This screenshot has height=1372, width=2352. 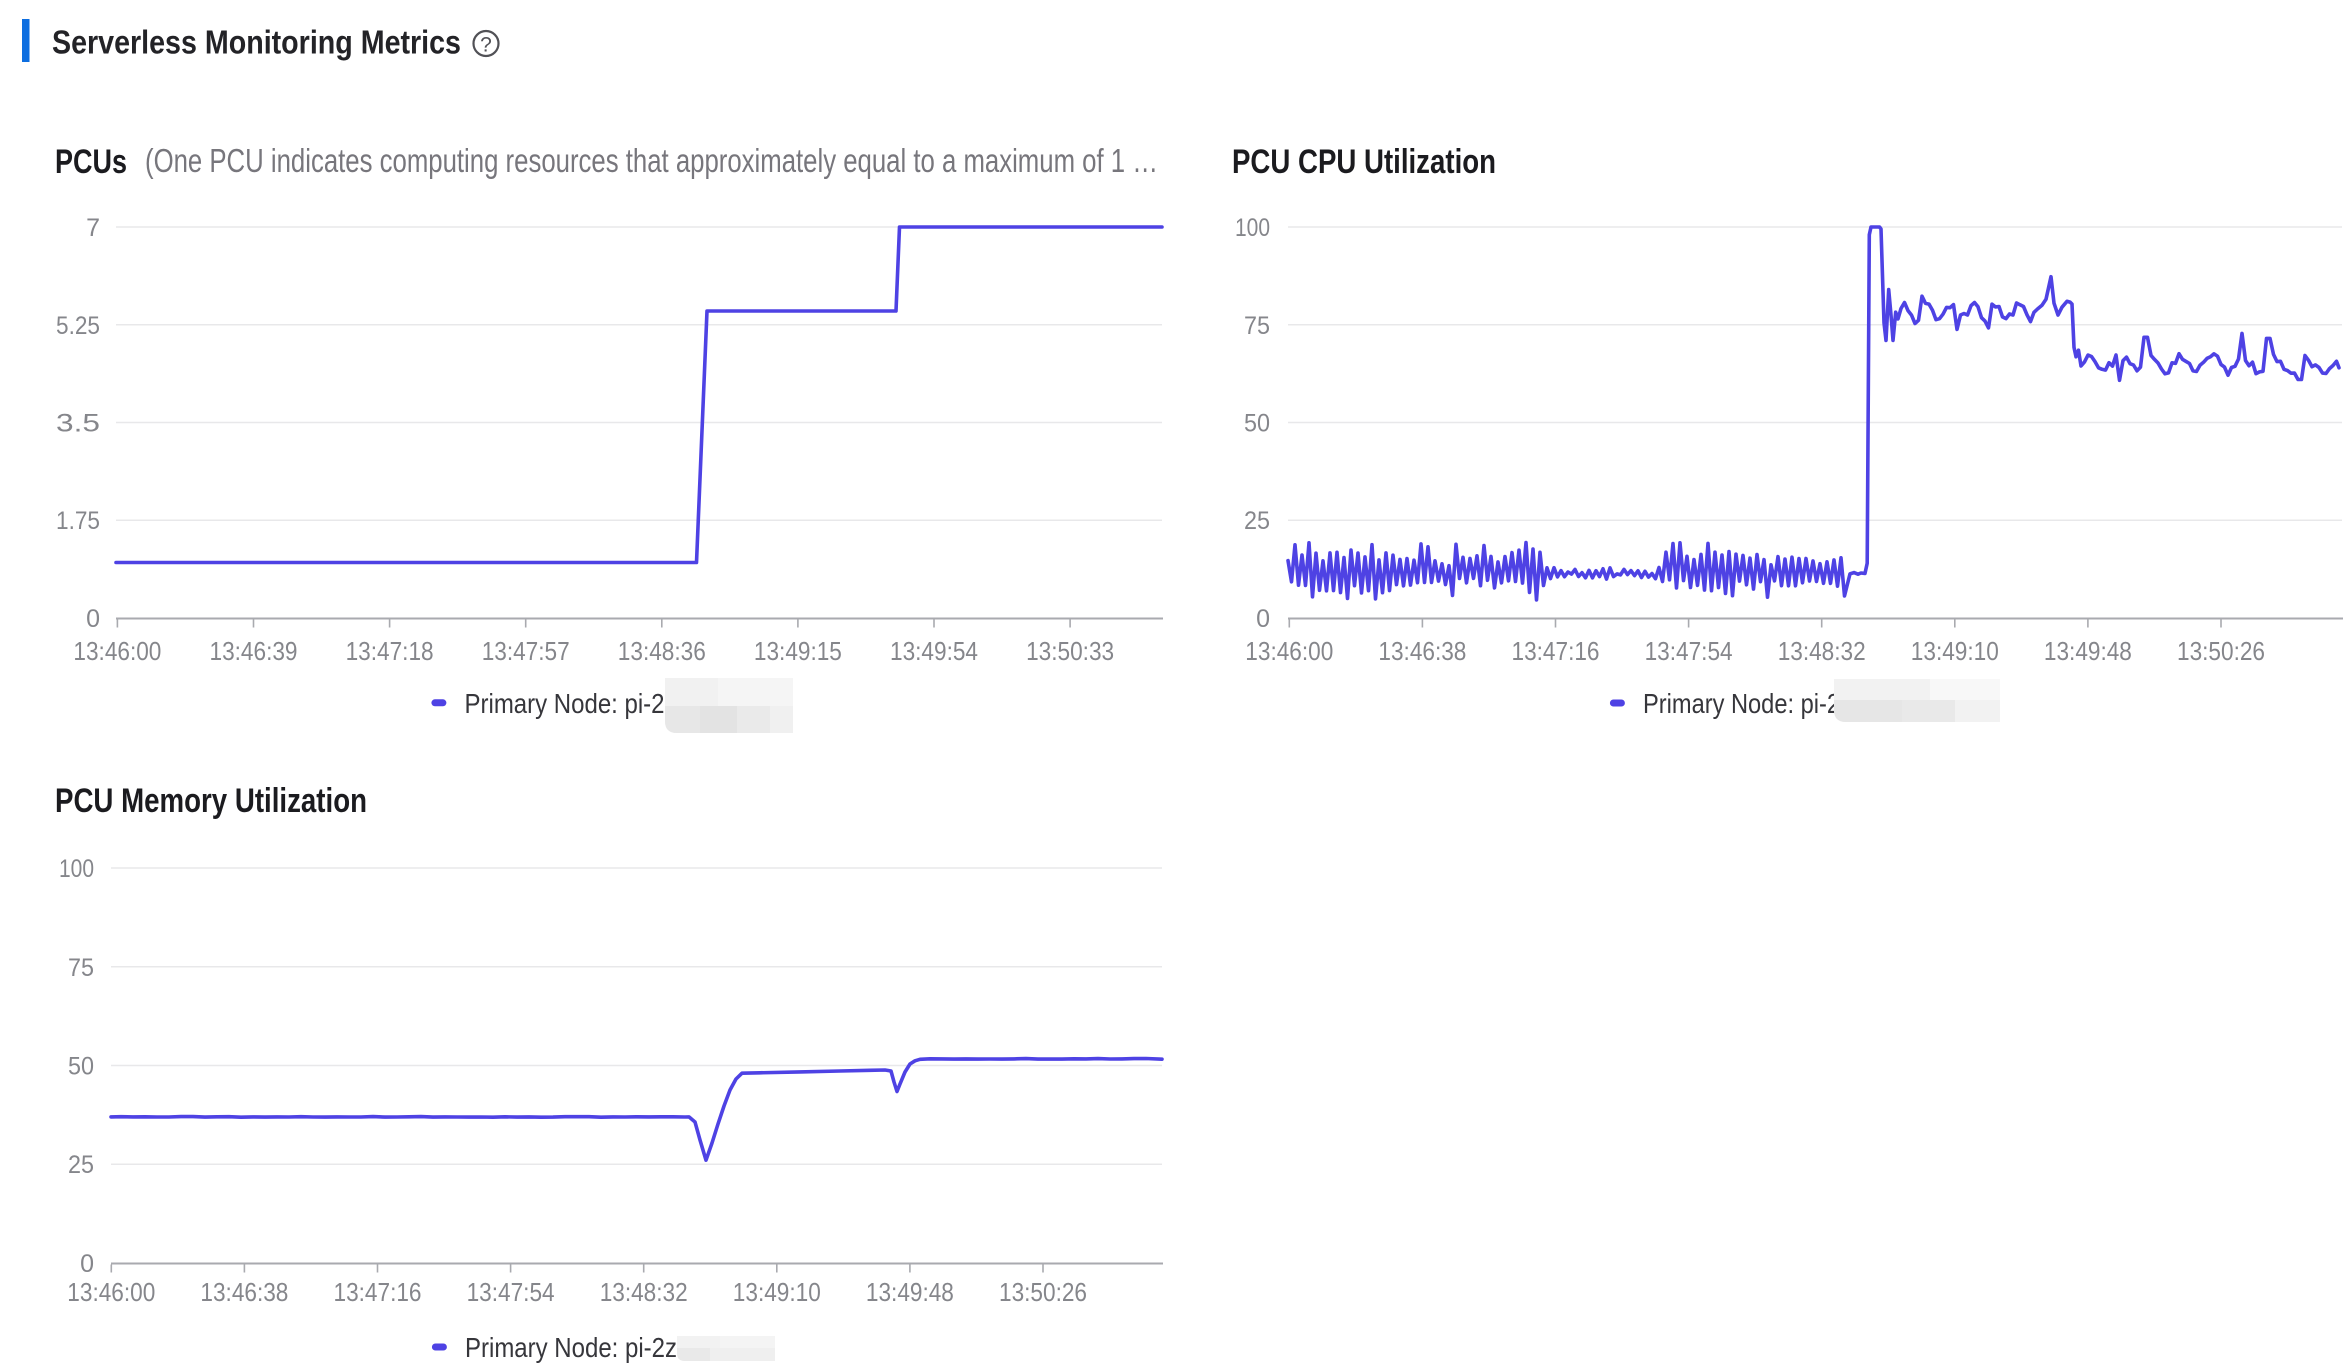 What do you see at coordinates (1070, 651) in the screenshot?
I see `svg-text: 13:50:33` at bounding box center [1070, 651].